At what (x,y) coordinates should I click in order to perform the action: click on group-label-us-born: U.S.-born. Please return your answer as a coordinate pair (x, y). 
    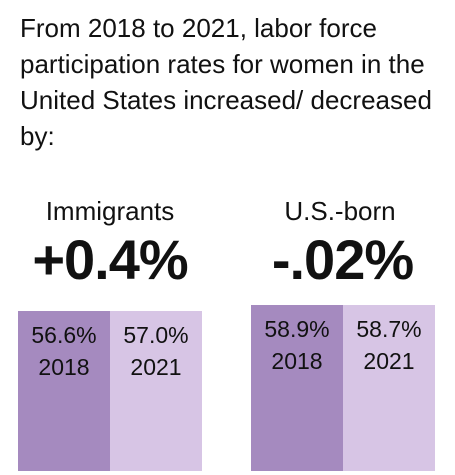
    Looking at the image, I should click on (340, 211).